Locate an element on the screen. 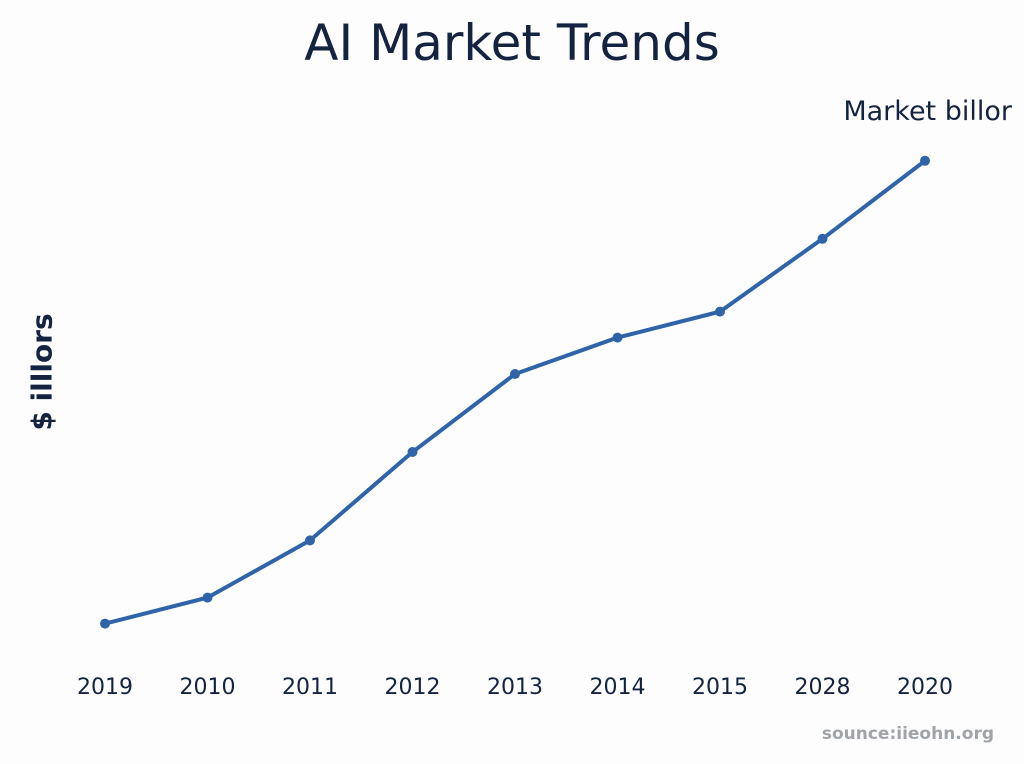 This screenshot has height=764, width=1024. source-note: sounce:iieohn.org is located at coordinates (907, 734).